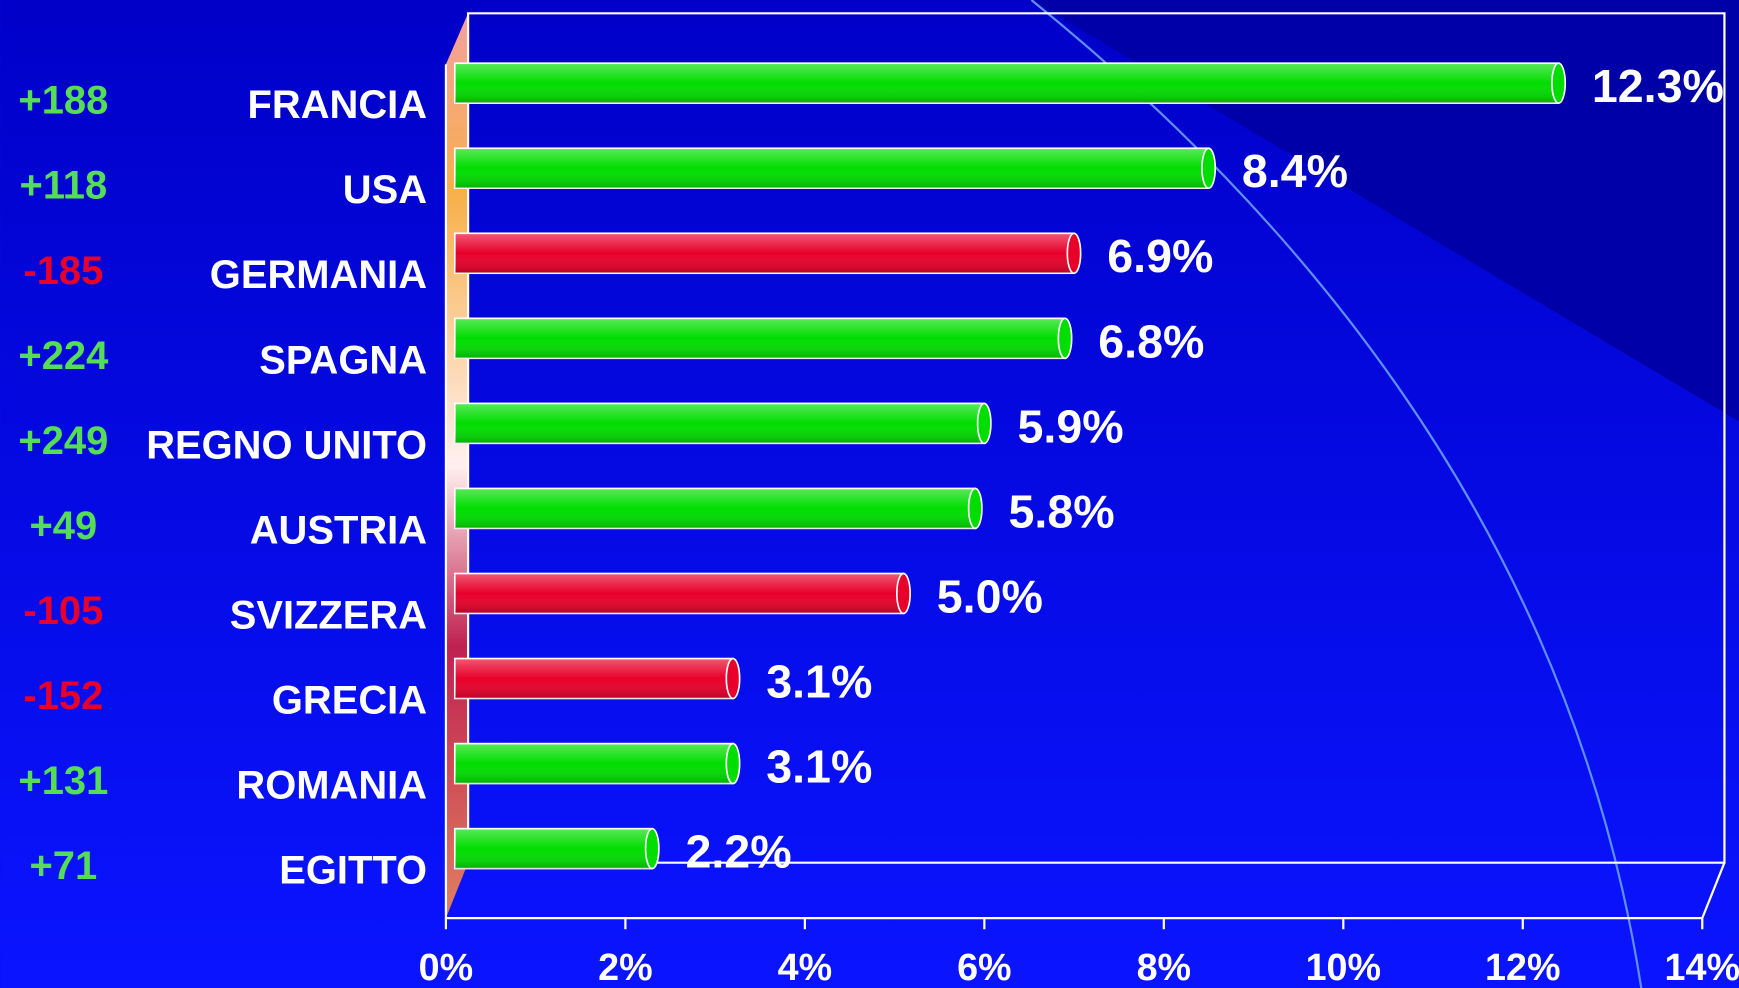 This screenshot has width=1739, height=988. I want to click on x-tick-label: 14%, so click(1702, 967).